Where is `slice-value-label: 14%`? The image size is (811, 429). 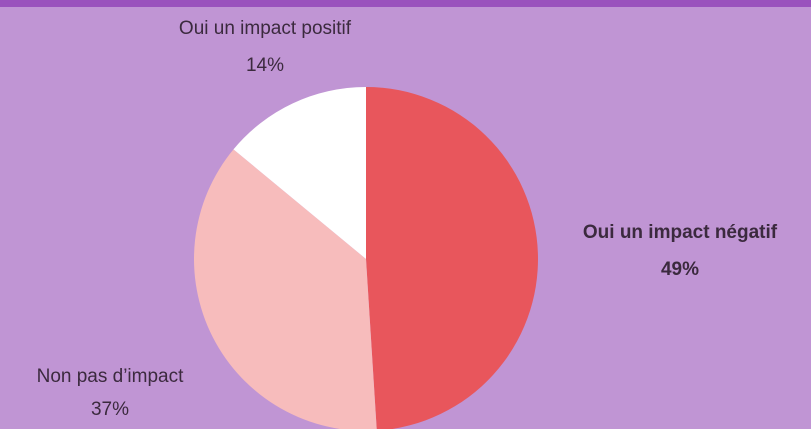 slice-value-label: 14% is located at coordinates (265, 65).